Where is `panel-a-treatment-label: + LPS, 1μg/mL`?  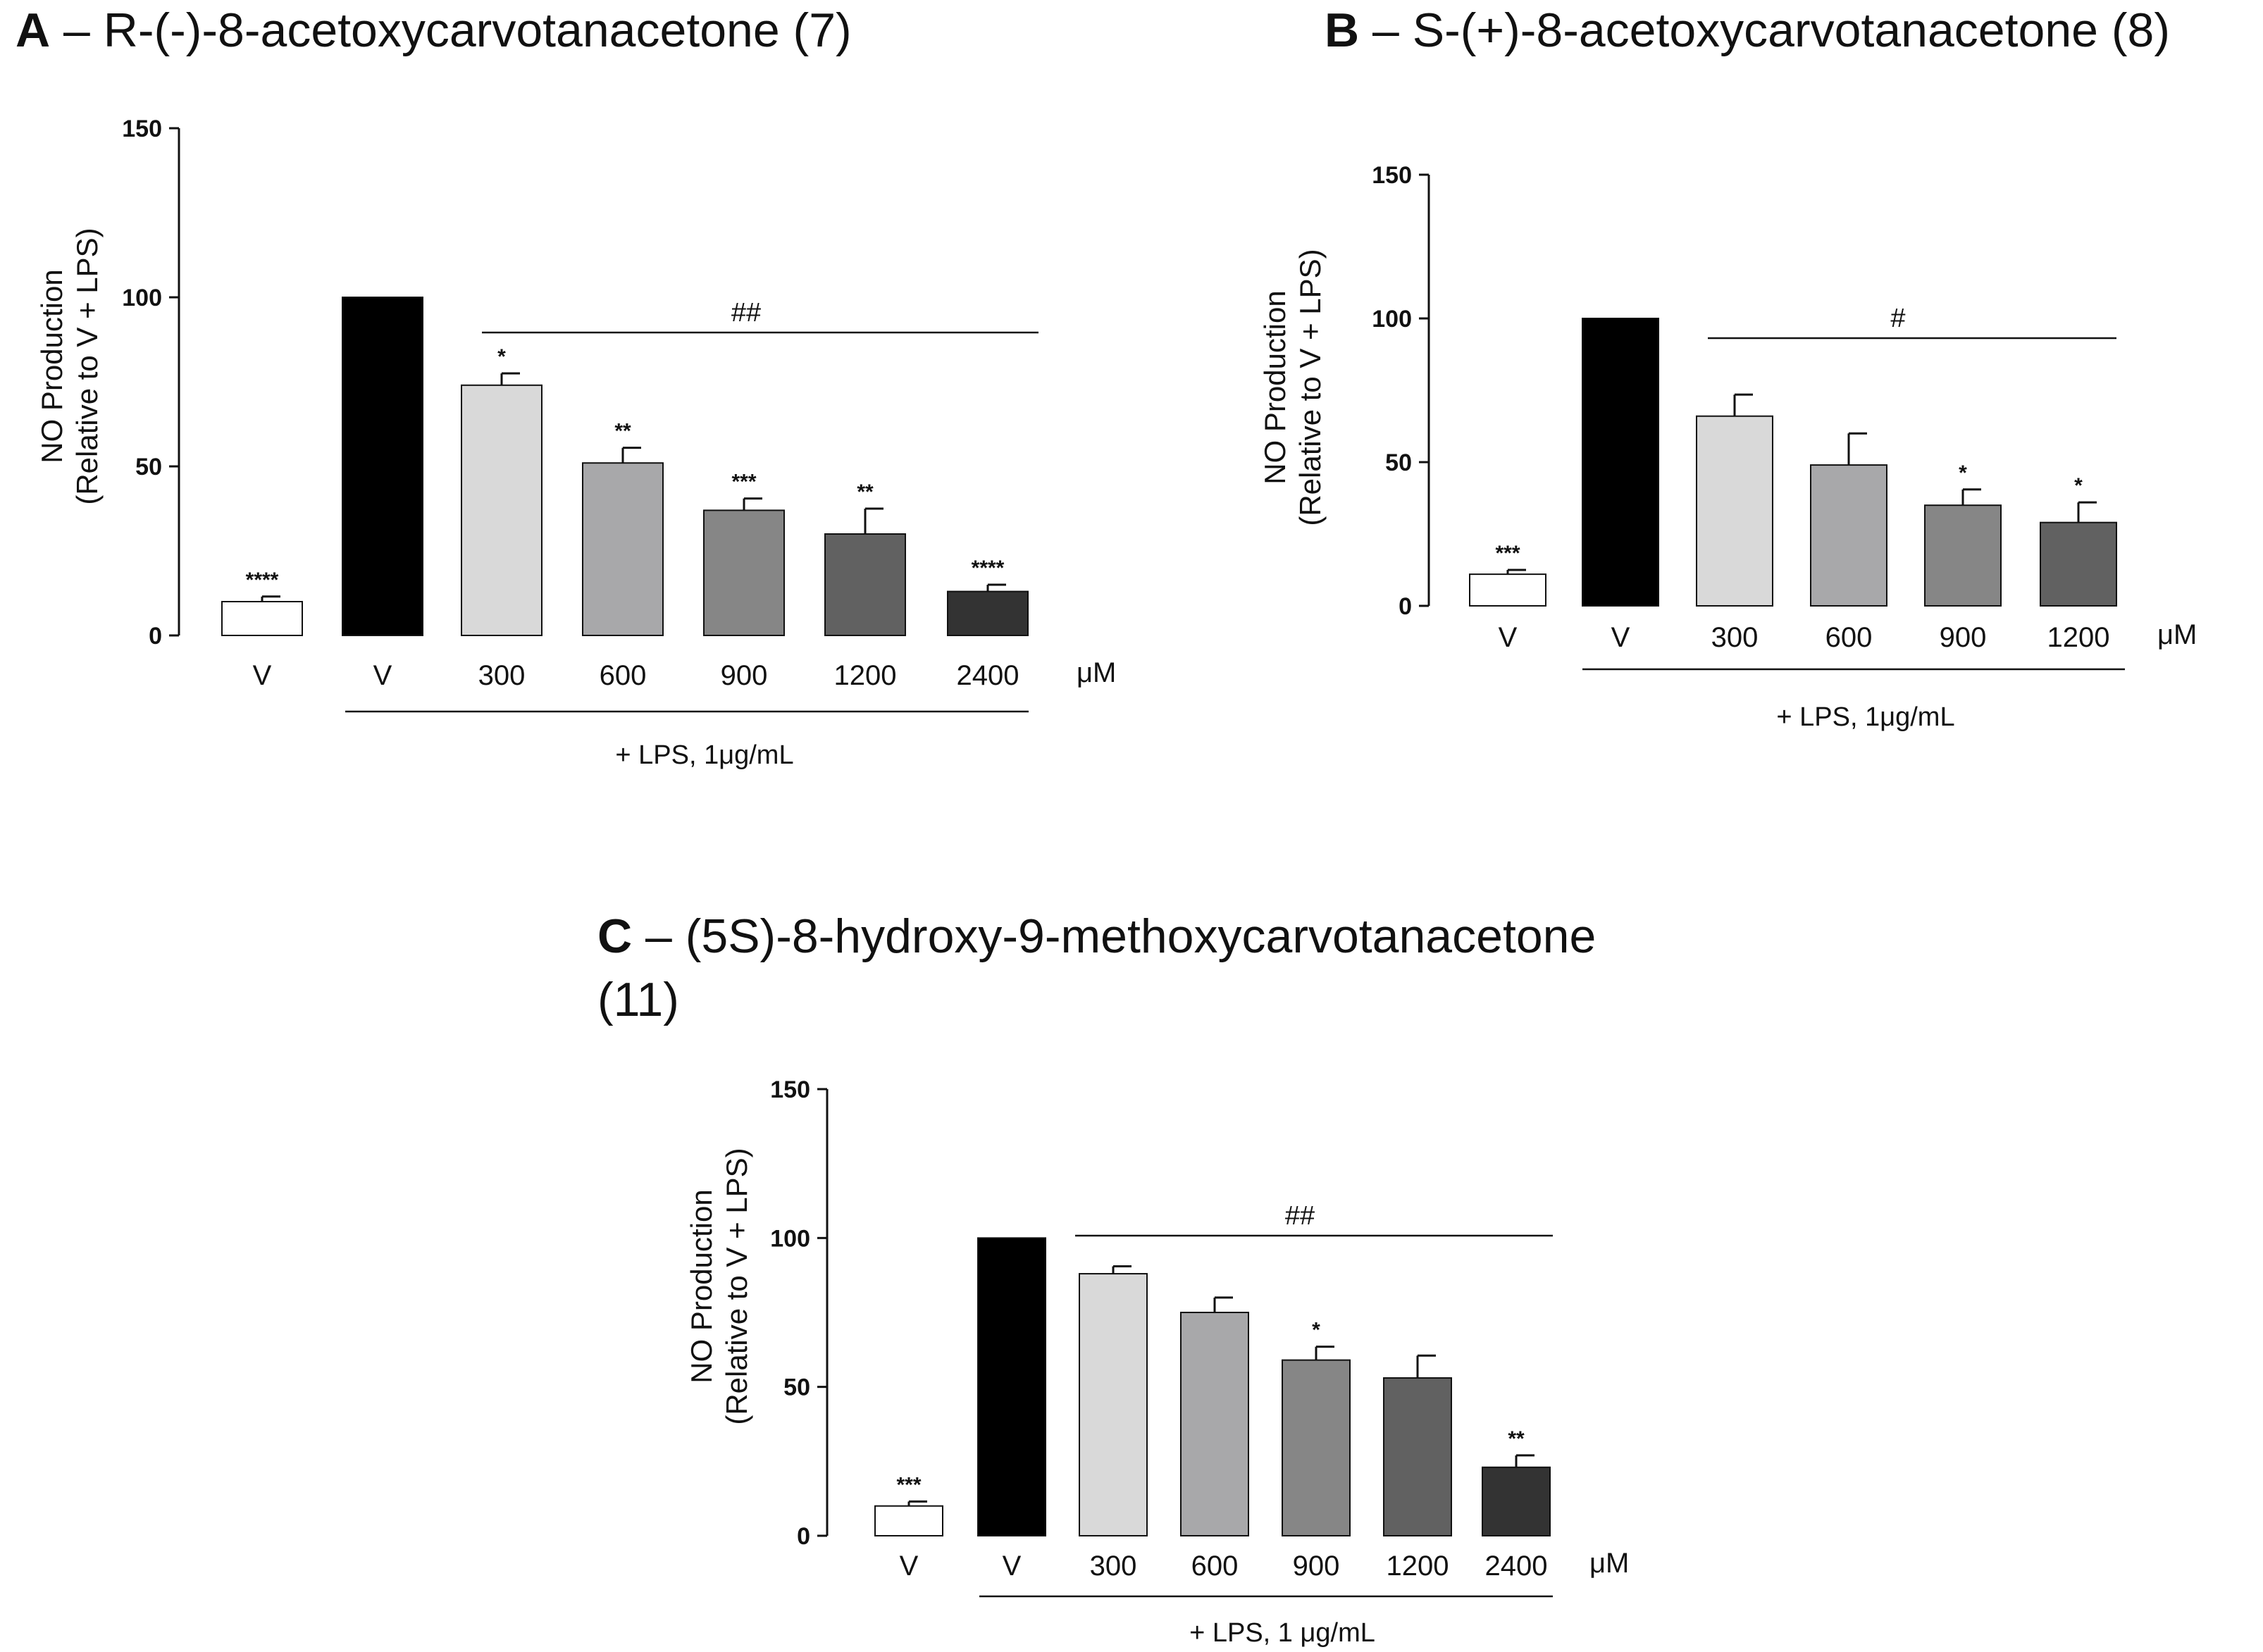
panel-a-treatment-label: + LPS, 1μg/mL is located at coordinates (704, 755).